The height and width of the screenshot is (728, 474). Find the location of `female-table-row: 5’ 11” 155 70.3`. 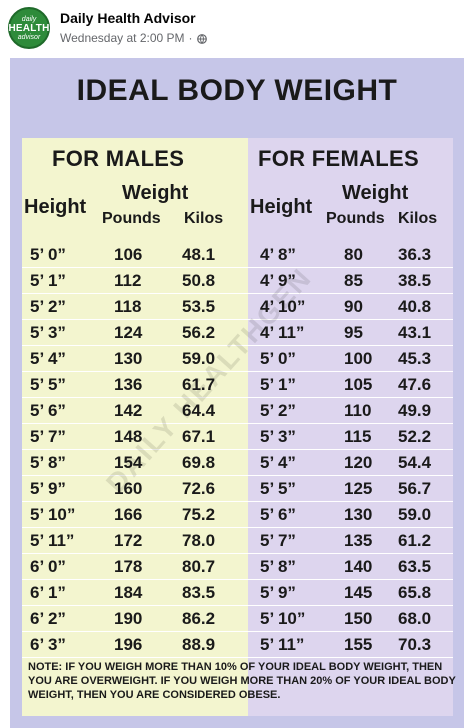

female-table-row: 5’ 11” 155 70.3 is located at coordinates (350, 645).